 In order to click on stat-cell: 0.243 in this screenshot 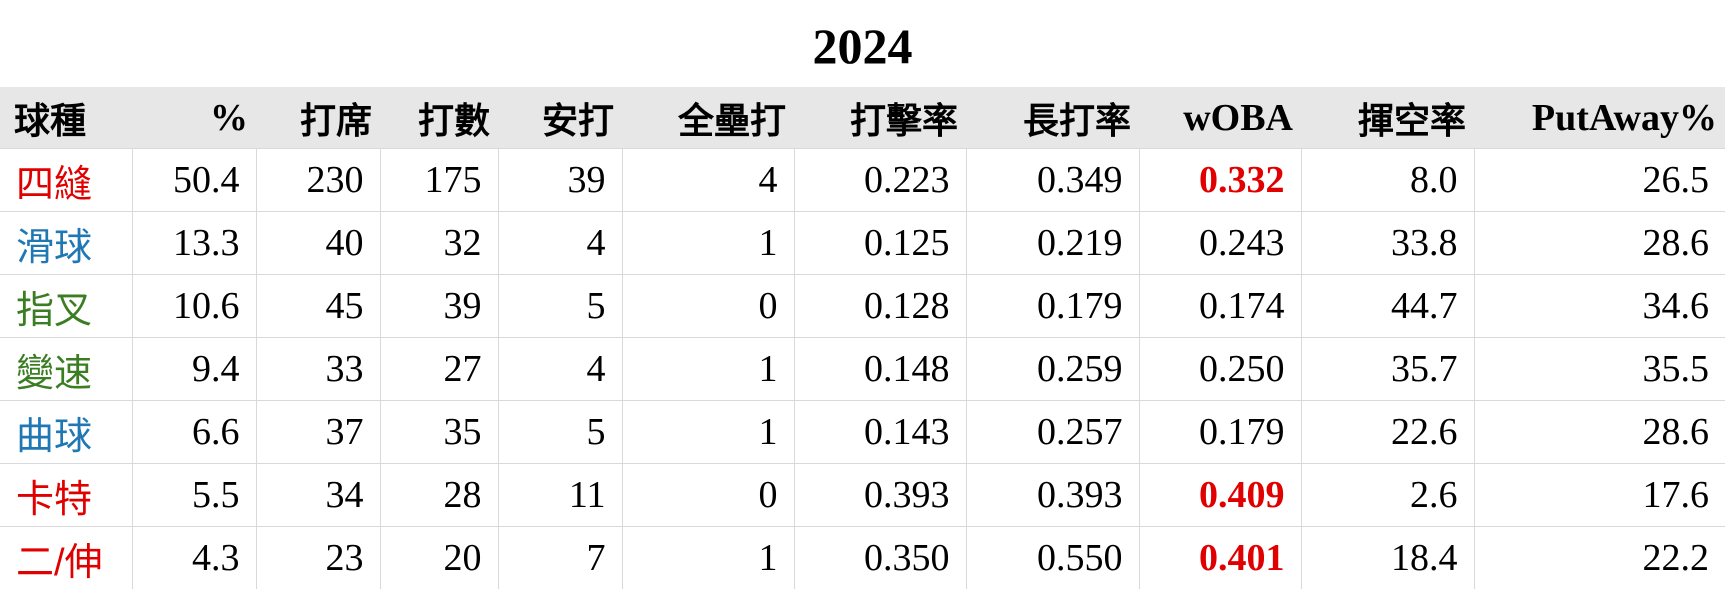, I will do `click(1220, 243)`.